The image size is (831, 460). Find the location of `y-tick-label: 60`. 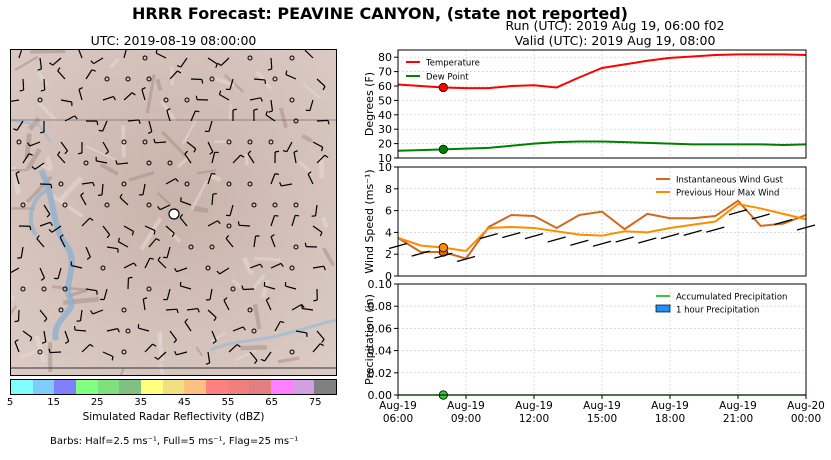

y-tick-label: 60 is located at coordinates (385, 86).